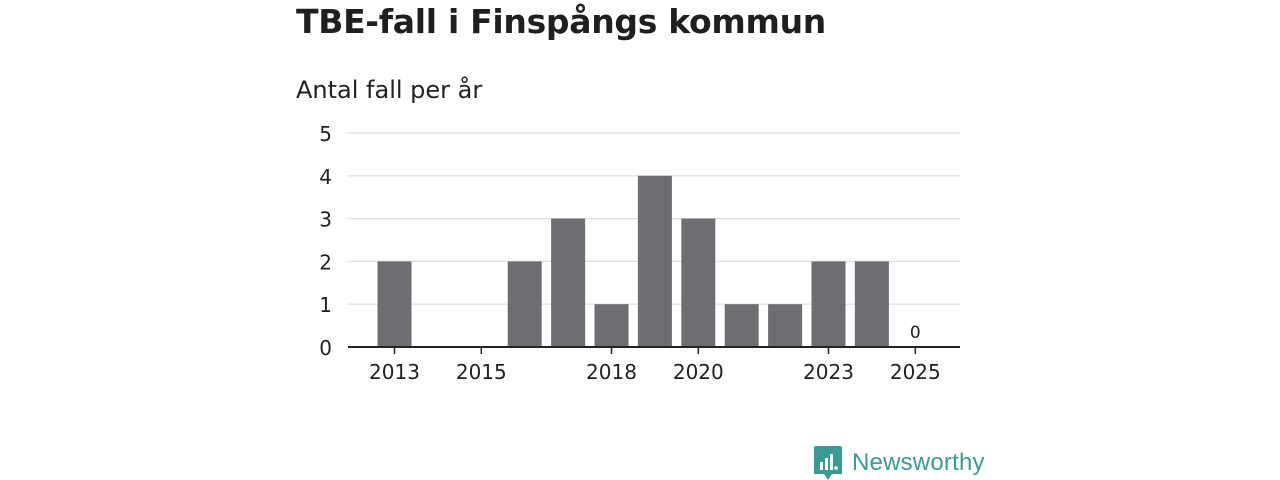 Image resolution: width=1280 pixels, height=480 pixels. I want to click on y-tick-label: 1, so click(325, 305).